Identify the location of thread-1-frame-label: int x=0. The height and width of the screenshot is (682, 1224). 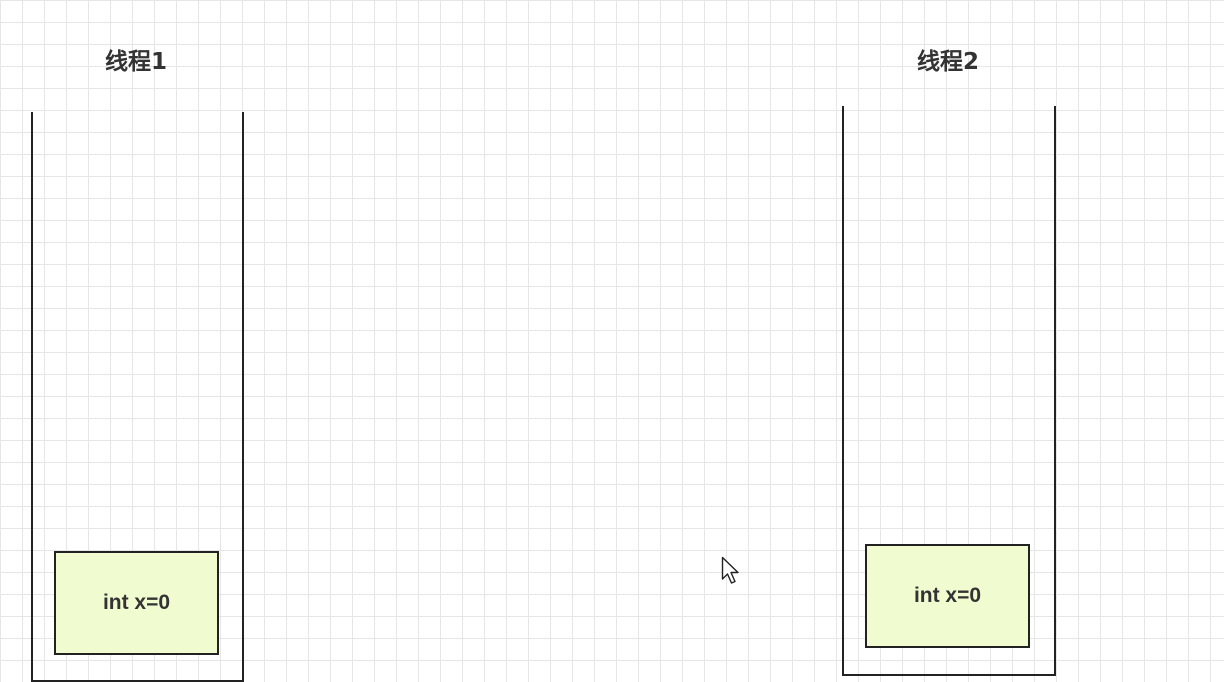
(136, 602).